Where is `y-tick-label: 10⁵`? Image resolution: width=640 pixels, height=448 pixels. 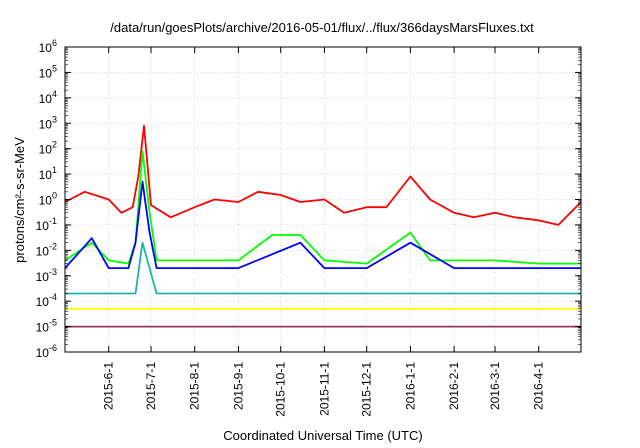
y-tick-label: 10⁵ is located at coordinates (48, 71).